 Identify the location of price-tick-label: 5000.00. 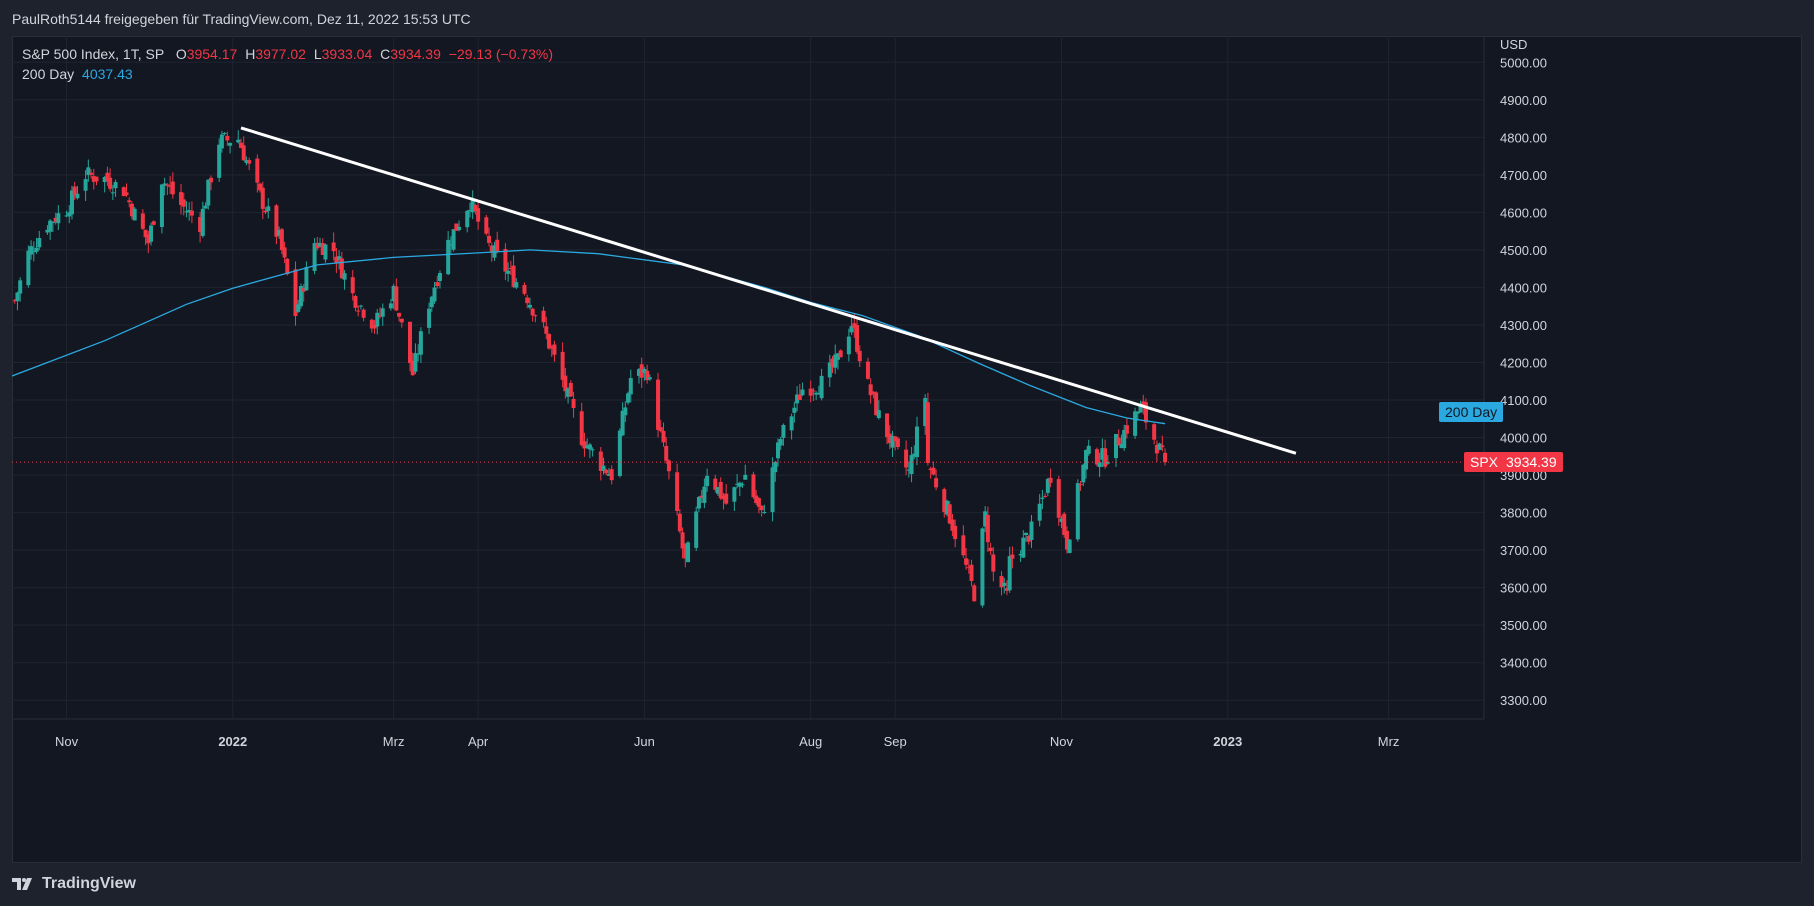
(1523, 62).